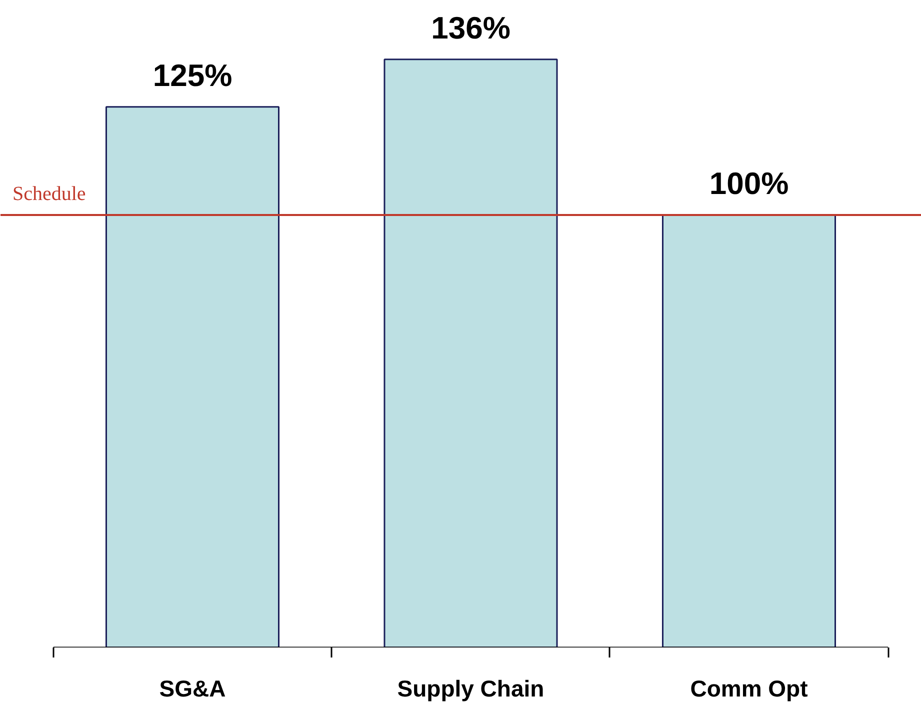 This screenshot has width=921, height=704. I want to click on x-tick-label: Supply Chain, so click(470, 689).